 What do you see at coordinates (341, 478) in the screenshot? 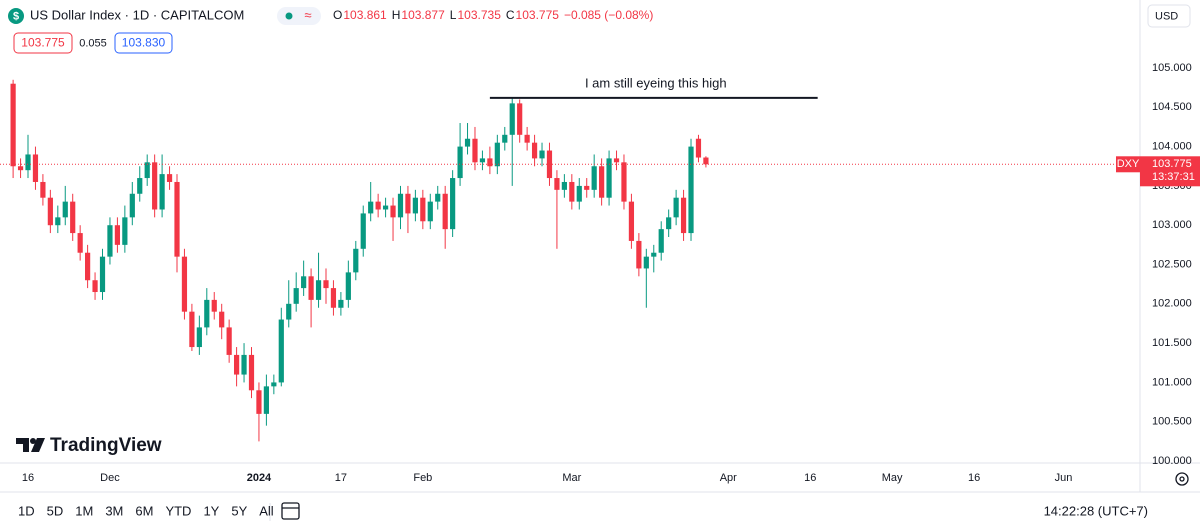
I see `x-tick-label: 17` at bounding box center [341, 478].